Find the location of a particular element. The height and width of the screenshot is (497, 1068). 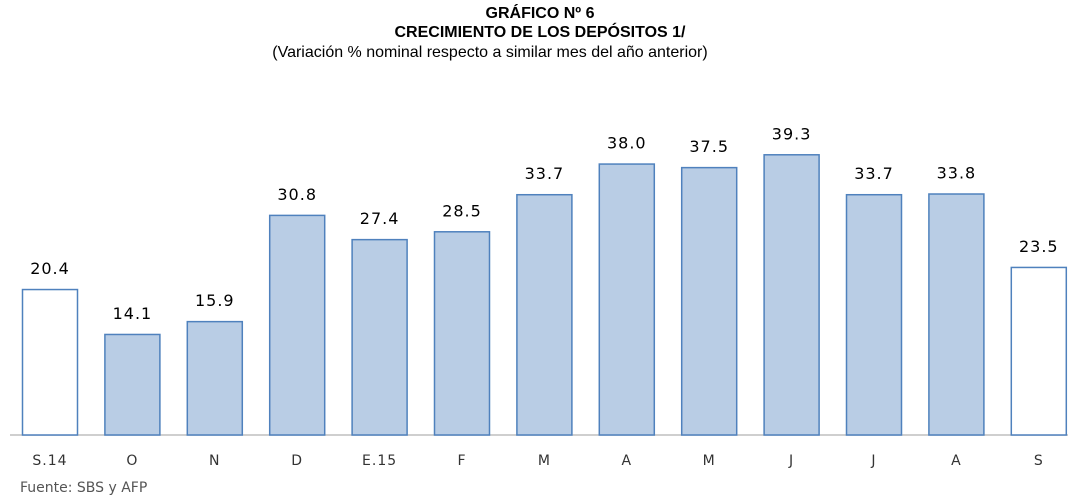

data-label: 28.5 is located at coordinates (462, 210).